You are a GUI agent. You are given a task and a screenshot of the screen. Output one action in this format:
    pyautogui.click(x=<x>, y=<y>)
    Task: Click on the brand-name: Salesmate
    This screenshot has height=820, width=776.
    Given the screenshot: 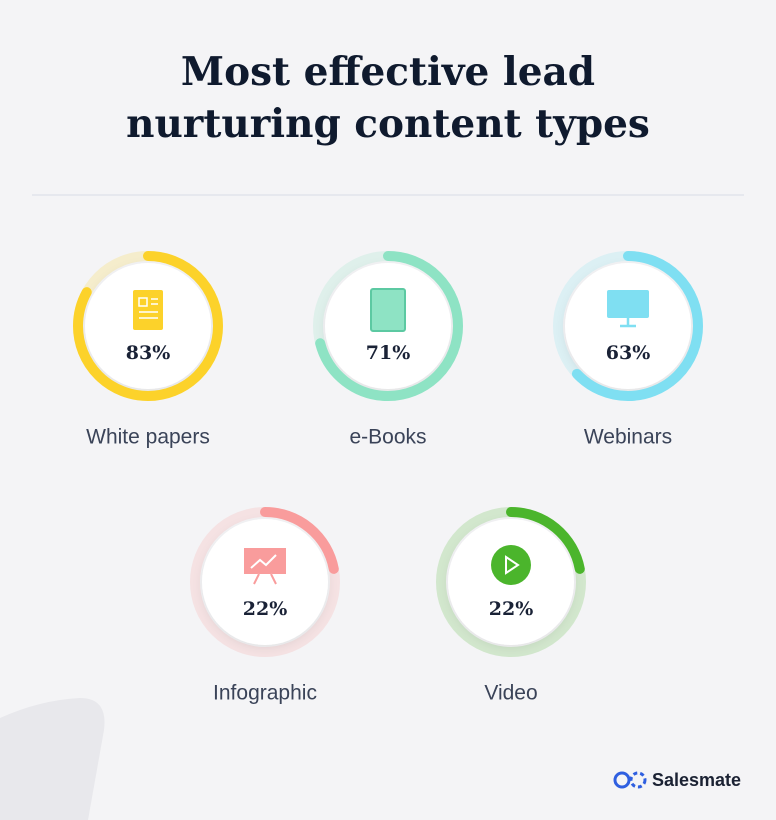 What is the action you would take?
    pyautogui.click(x=696, y=780)
    